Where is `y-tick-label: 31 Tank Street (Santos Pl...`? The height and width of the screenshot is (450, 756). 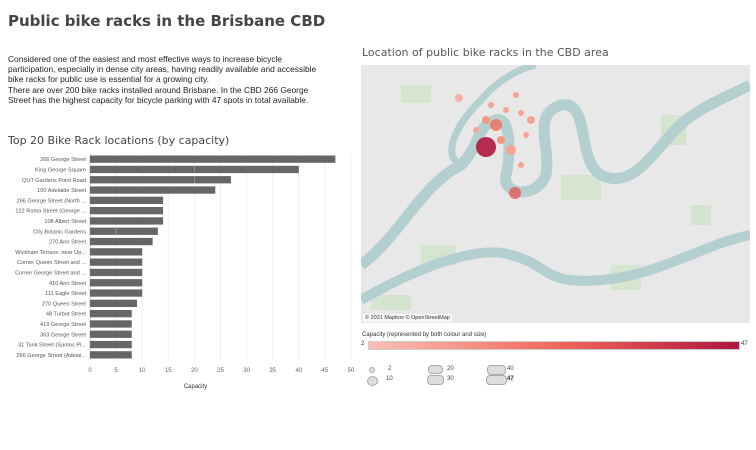 y-tick-label: 31 Tank Street (Santos Pl... is located at coordinates (52, 346).